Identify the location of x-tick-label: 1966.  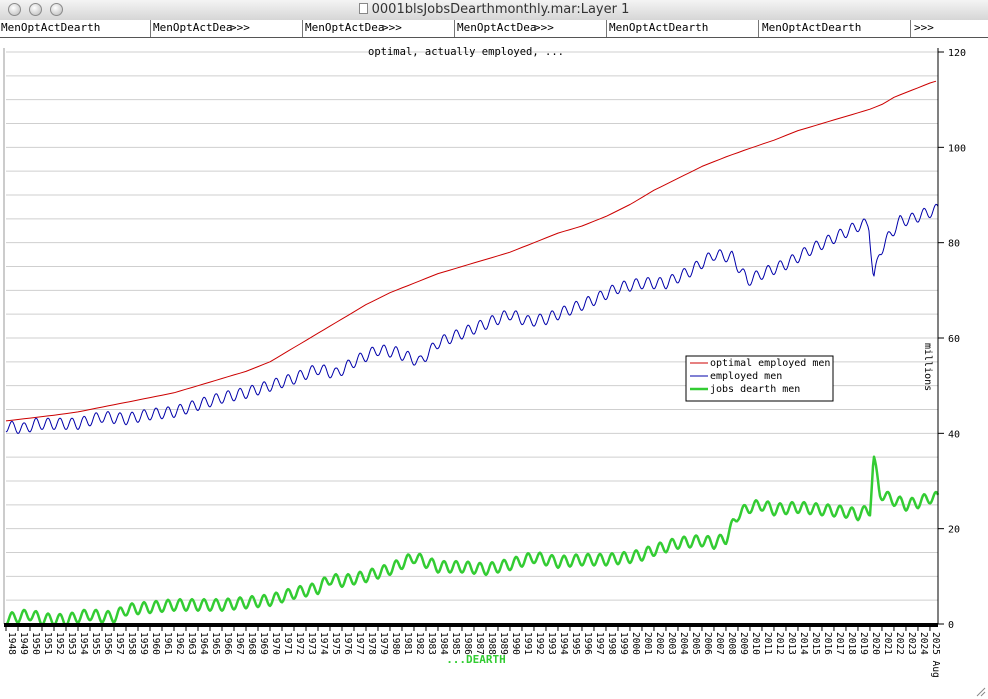
(227, 643).